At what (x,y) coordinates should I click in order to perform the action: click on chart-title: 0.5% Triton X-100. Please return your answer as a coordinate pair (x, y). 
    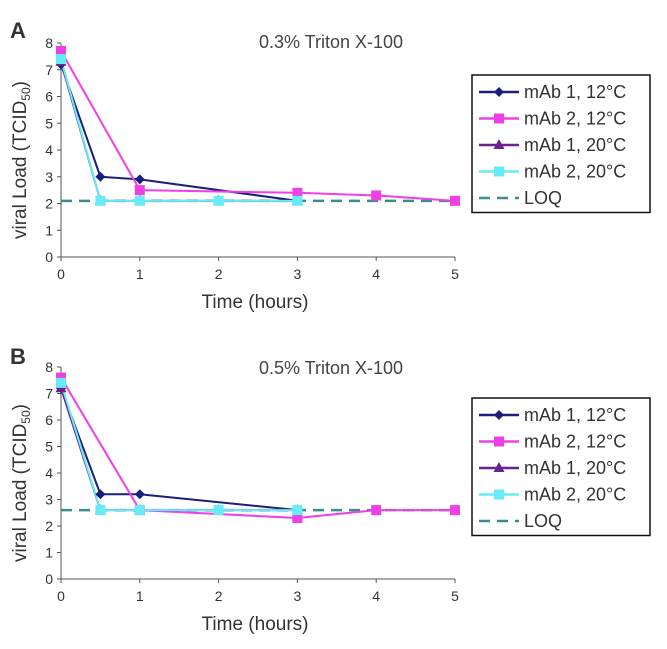
    Looking at the image, I should click on (331, 368).